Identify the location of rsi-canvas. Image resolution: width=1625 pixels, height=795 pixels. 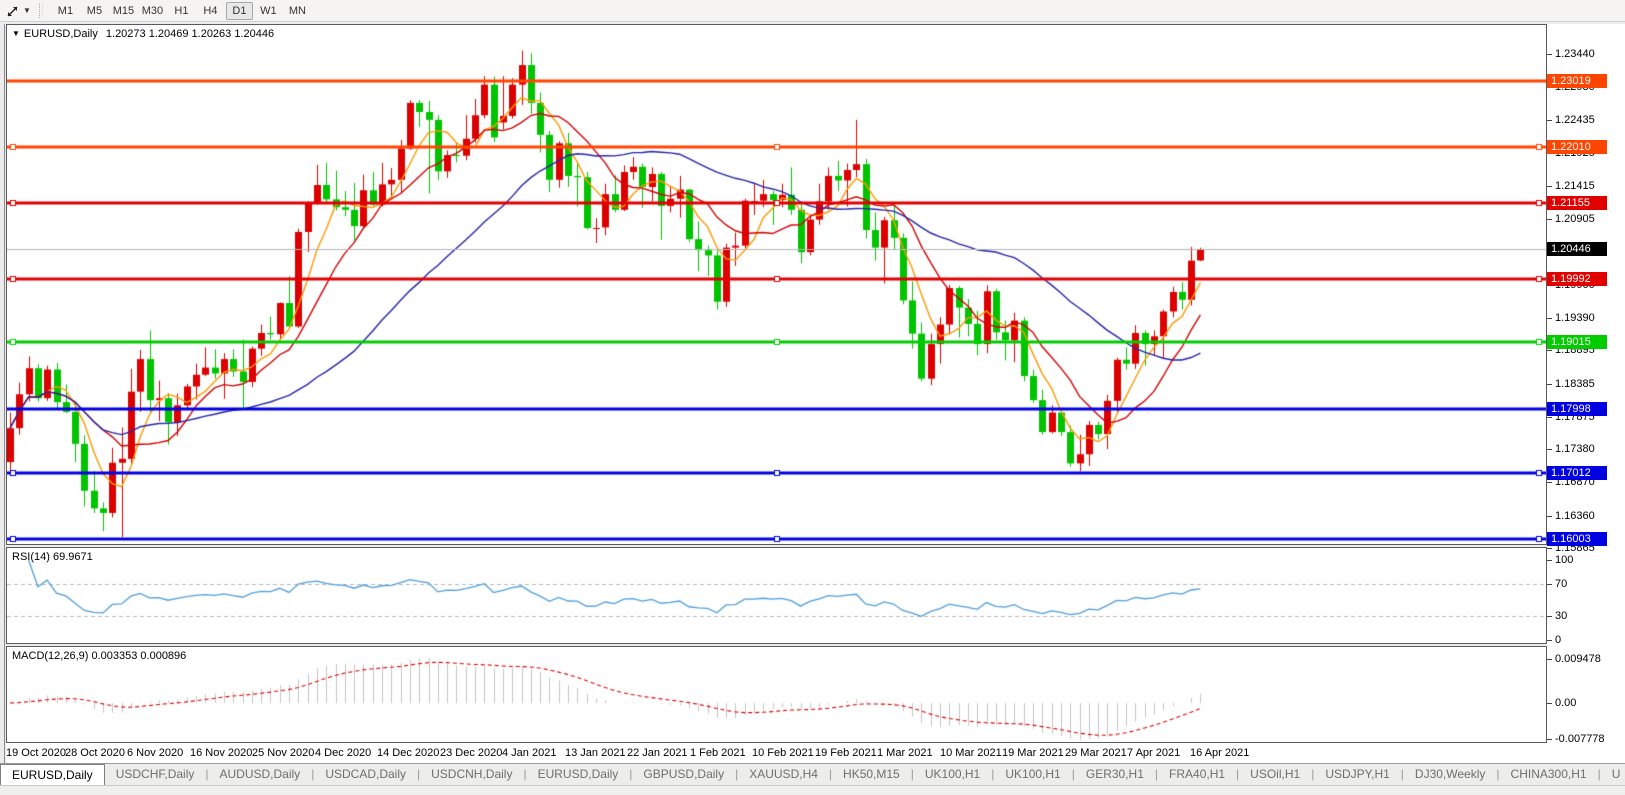
(776, 595).